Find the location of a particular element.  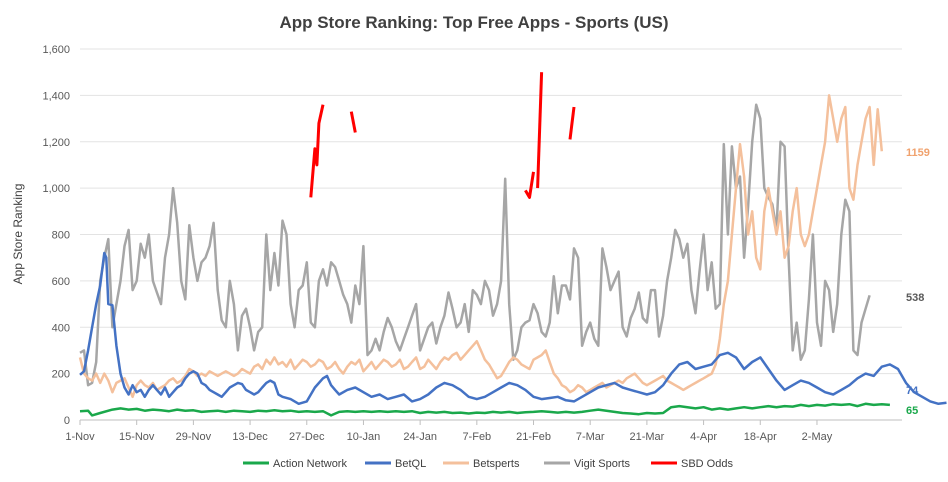

legend-entry: Action Network is located at coordinates (310, 464).